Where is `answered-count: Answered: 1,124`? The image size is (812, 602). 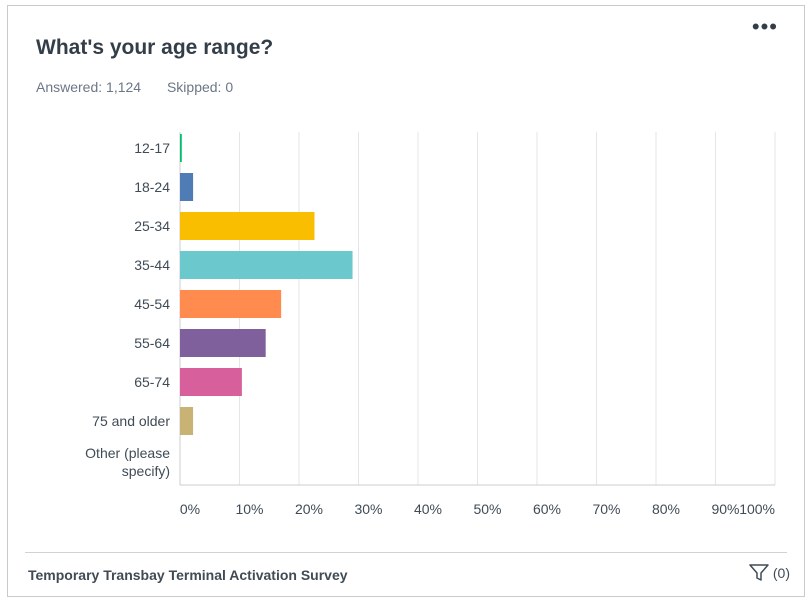 answered-count: Answered: 1,124 is located at coordinates (89, 87).